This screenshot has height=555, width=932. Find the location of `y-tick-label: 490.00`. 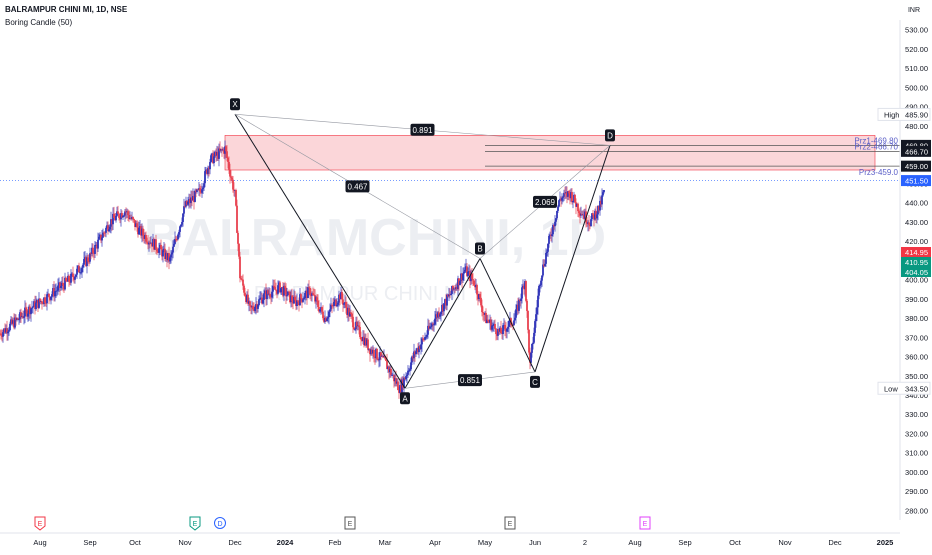

y-tick-label: 490.00 is located at coordinates (916, 107).